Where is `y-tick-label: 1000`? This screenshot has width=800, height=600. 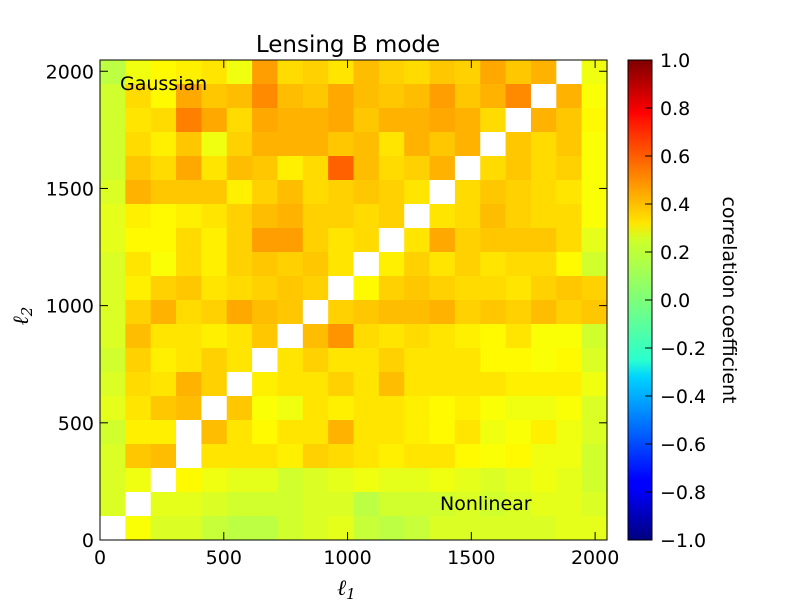 y-tick-label: 1000 is located at coordinates (70, 307).